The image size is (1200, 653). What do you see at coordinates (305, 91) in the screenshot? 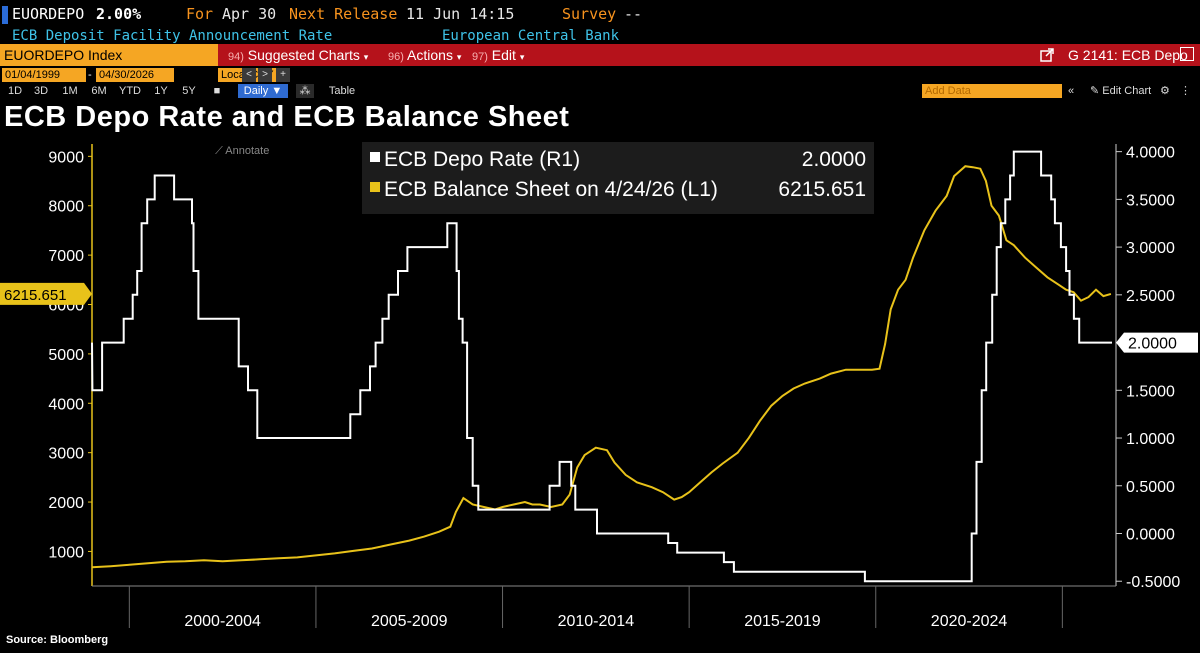
I see `chart-type-icon: ⁂` at bounding box center [305, 91].